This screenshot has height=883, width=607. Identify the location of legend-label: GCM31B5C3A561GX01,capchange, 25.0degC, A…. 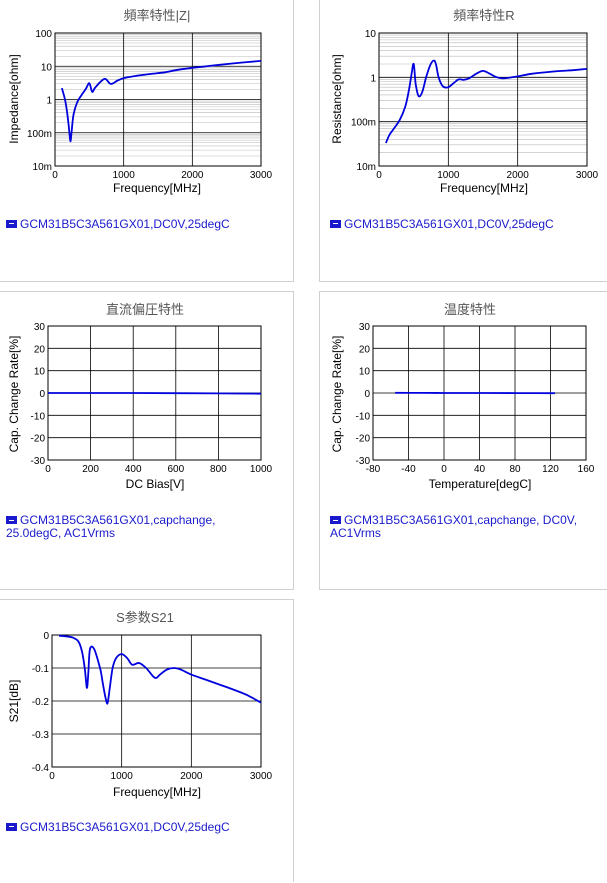
(110, 526).